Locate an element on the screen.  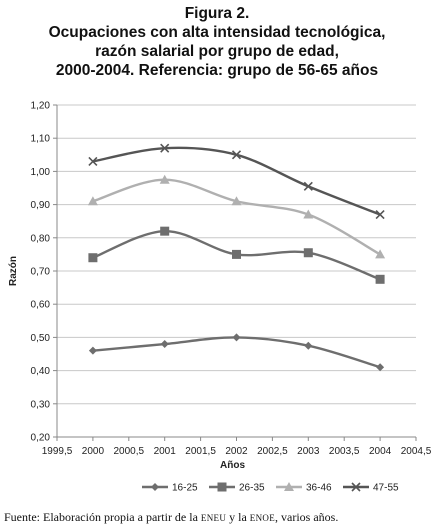
x-axis-title: Años is located at coordinates (232, 465).